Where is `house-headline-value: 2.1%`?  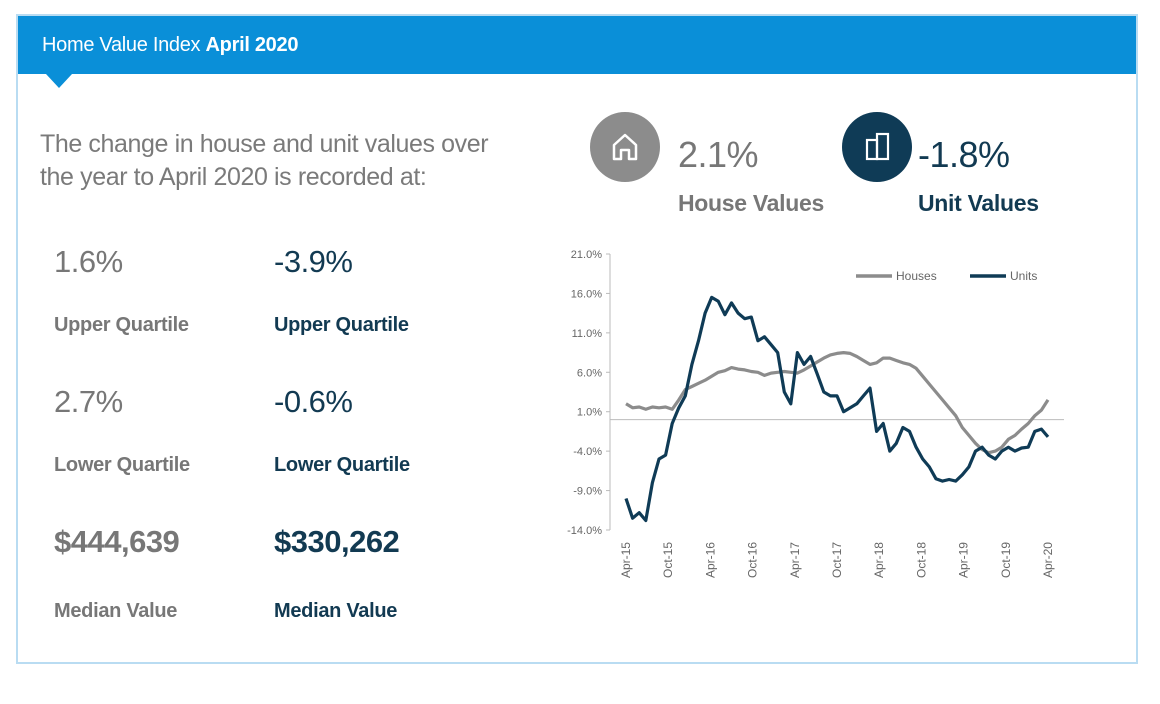 house-headline-value: 2.1% is located at coordinates (718, 154).